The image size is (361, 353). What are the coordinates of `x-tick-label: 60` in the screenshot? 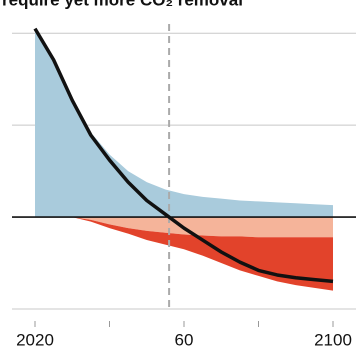 It's located at (184, 339).